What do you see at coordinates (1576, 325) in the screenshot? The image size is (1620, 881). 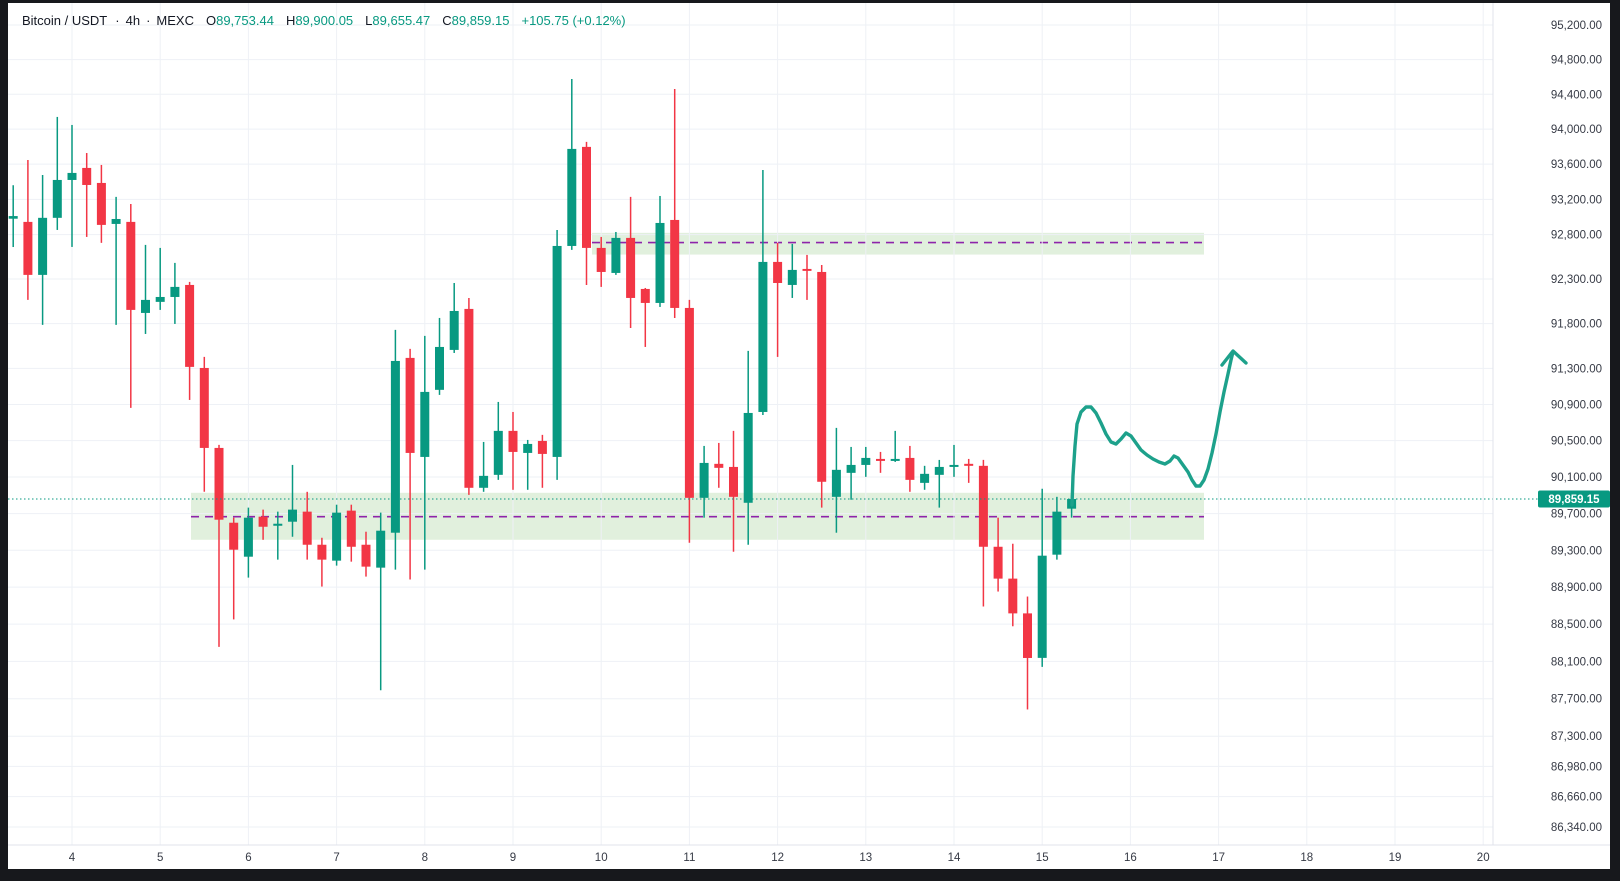 I see `price-tick-label: 91,800.00` at bounding box center [1576, 325].